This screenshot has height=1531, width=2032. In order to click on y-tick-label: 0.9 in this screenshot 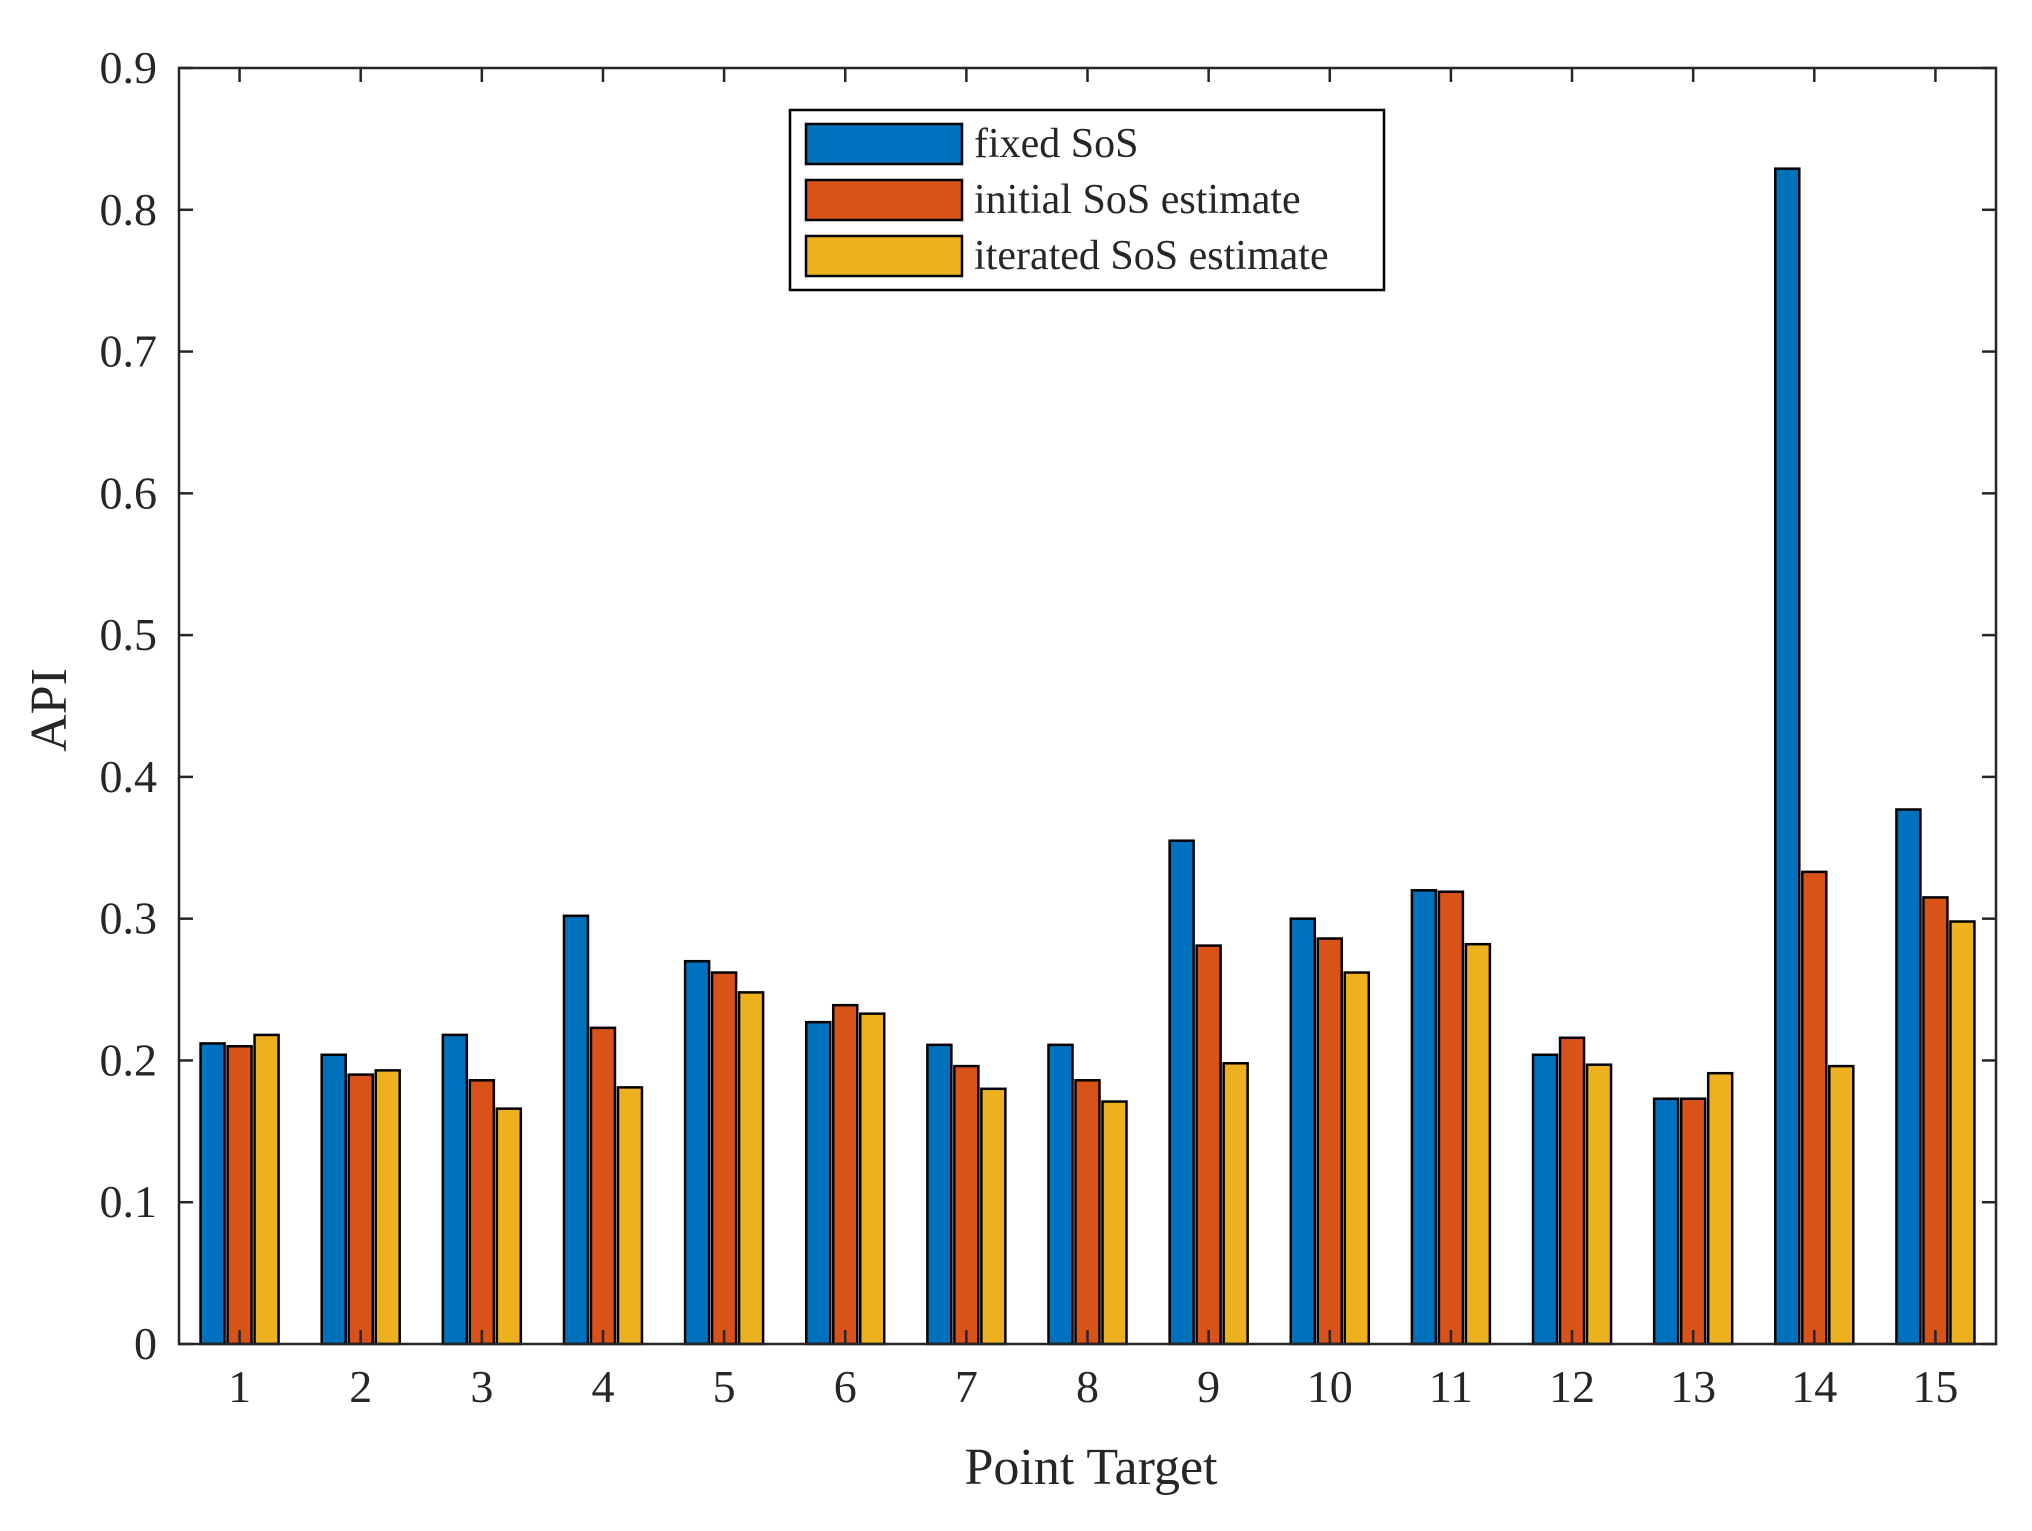, I will do `click(129, 67)`.